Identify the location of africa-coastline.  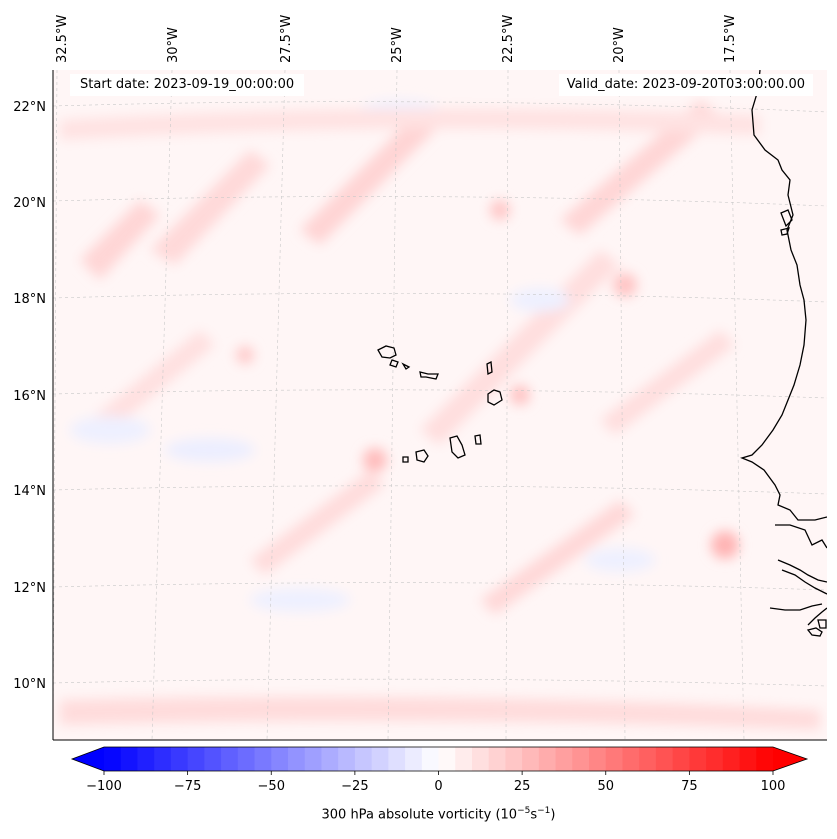
(783, 295).